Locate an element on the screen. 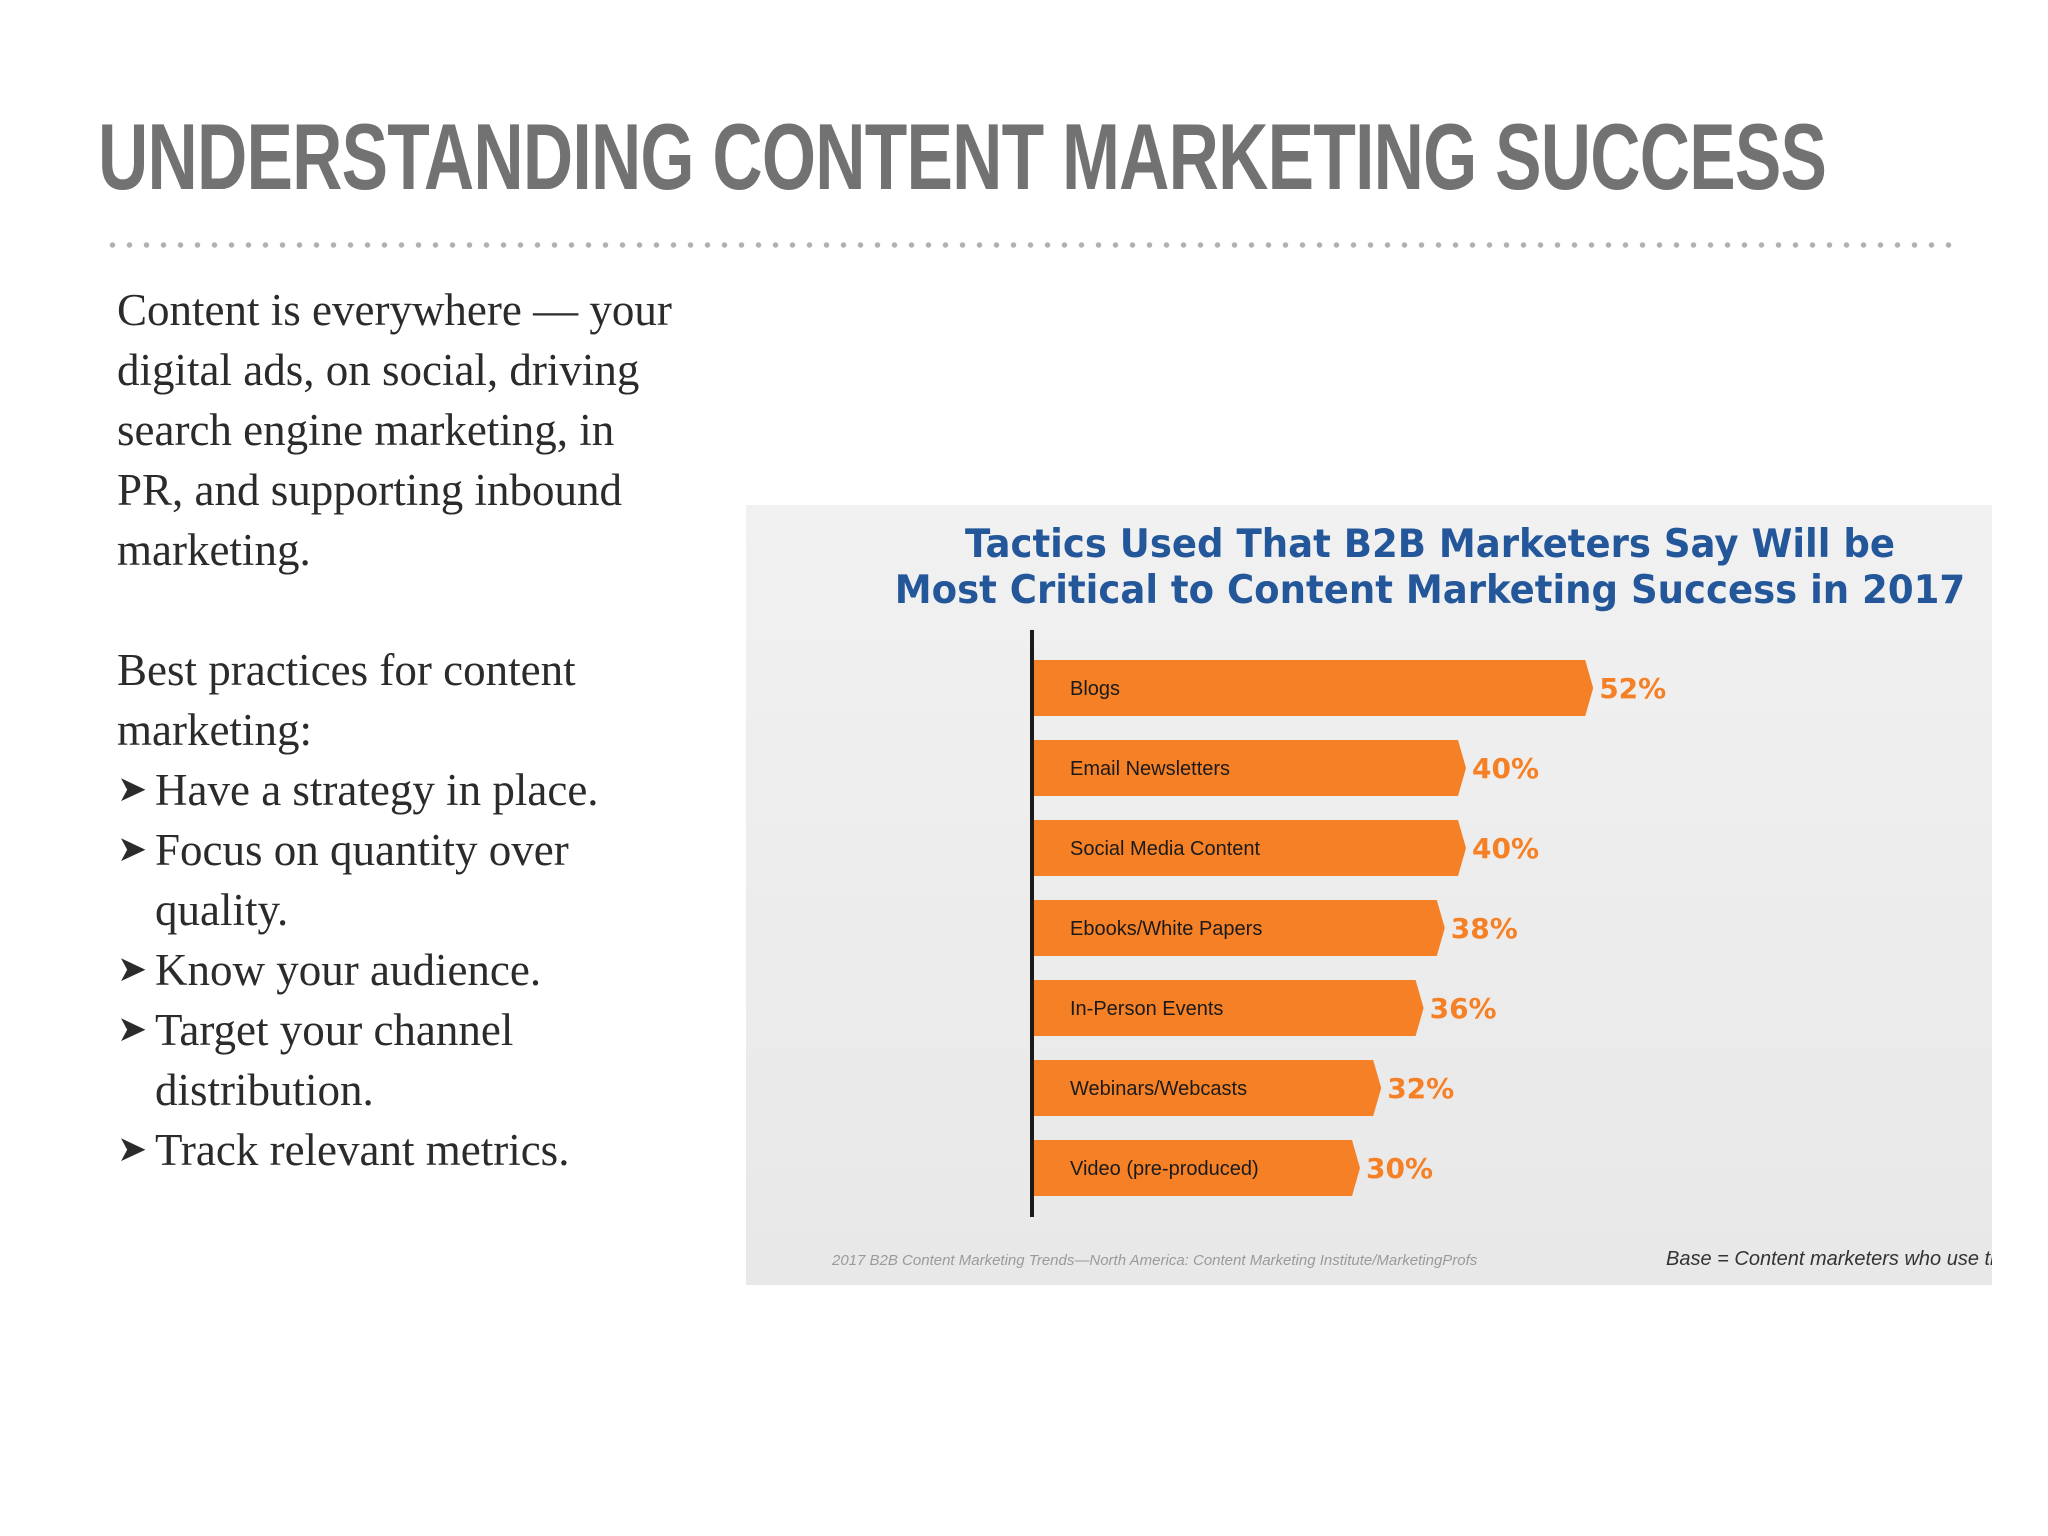 Image resolution: width=2048 pixels, height=1536 pixels. category-label: In-Person Events is located at coordinates (1146, 1009).